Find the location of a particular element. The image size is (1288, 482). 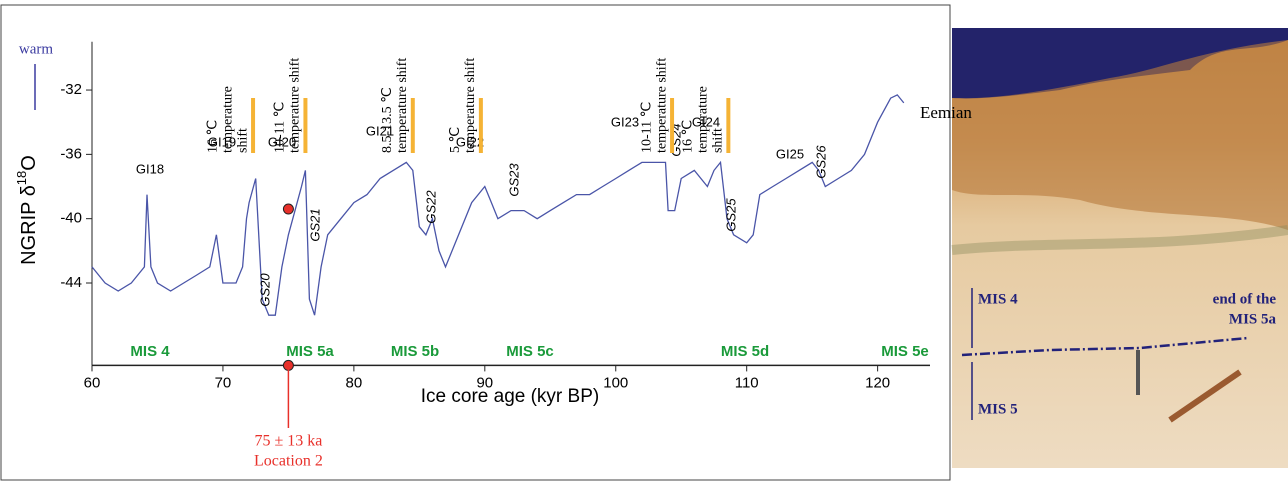

gs-label: GS25 is located at coordinates (730, 215).